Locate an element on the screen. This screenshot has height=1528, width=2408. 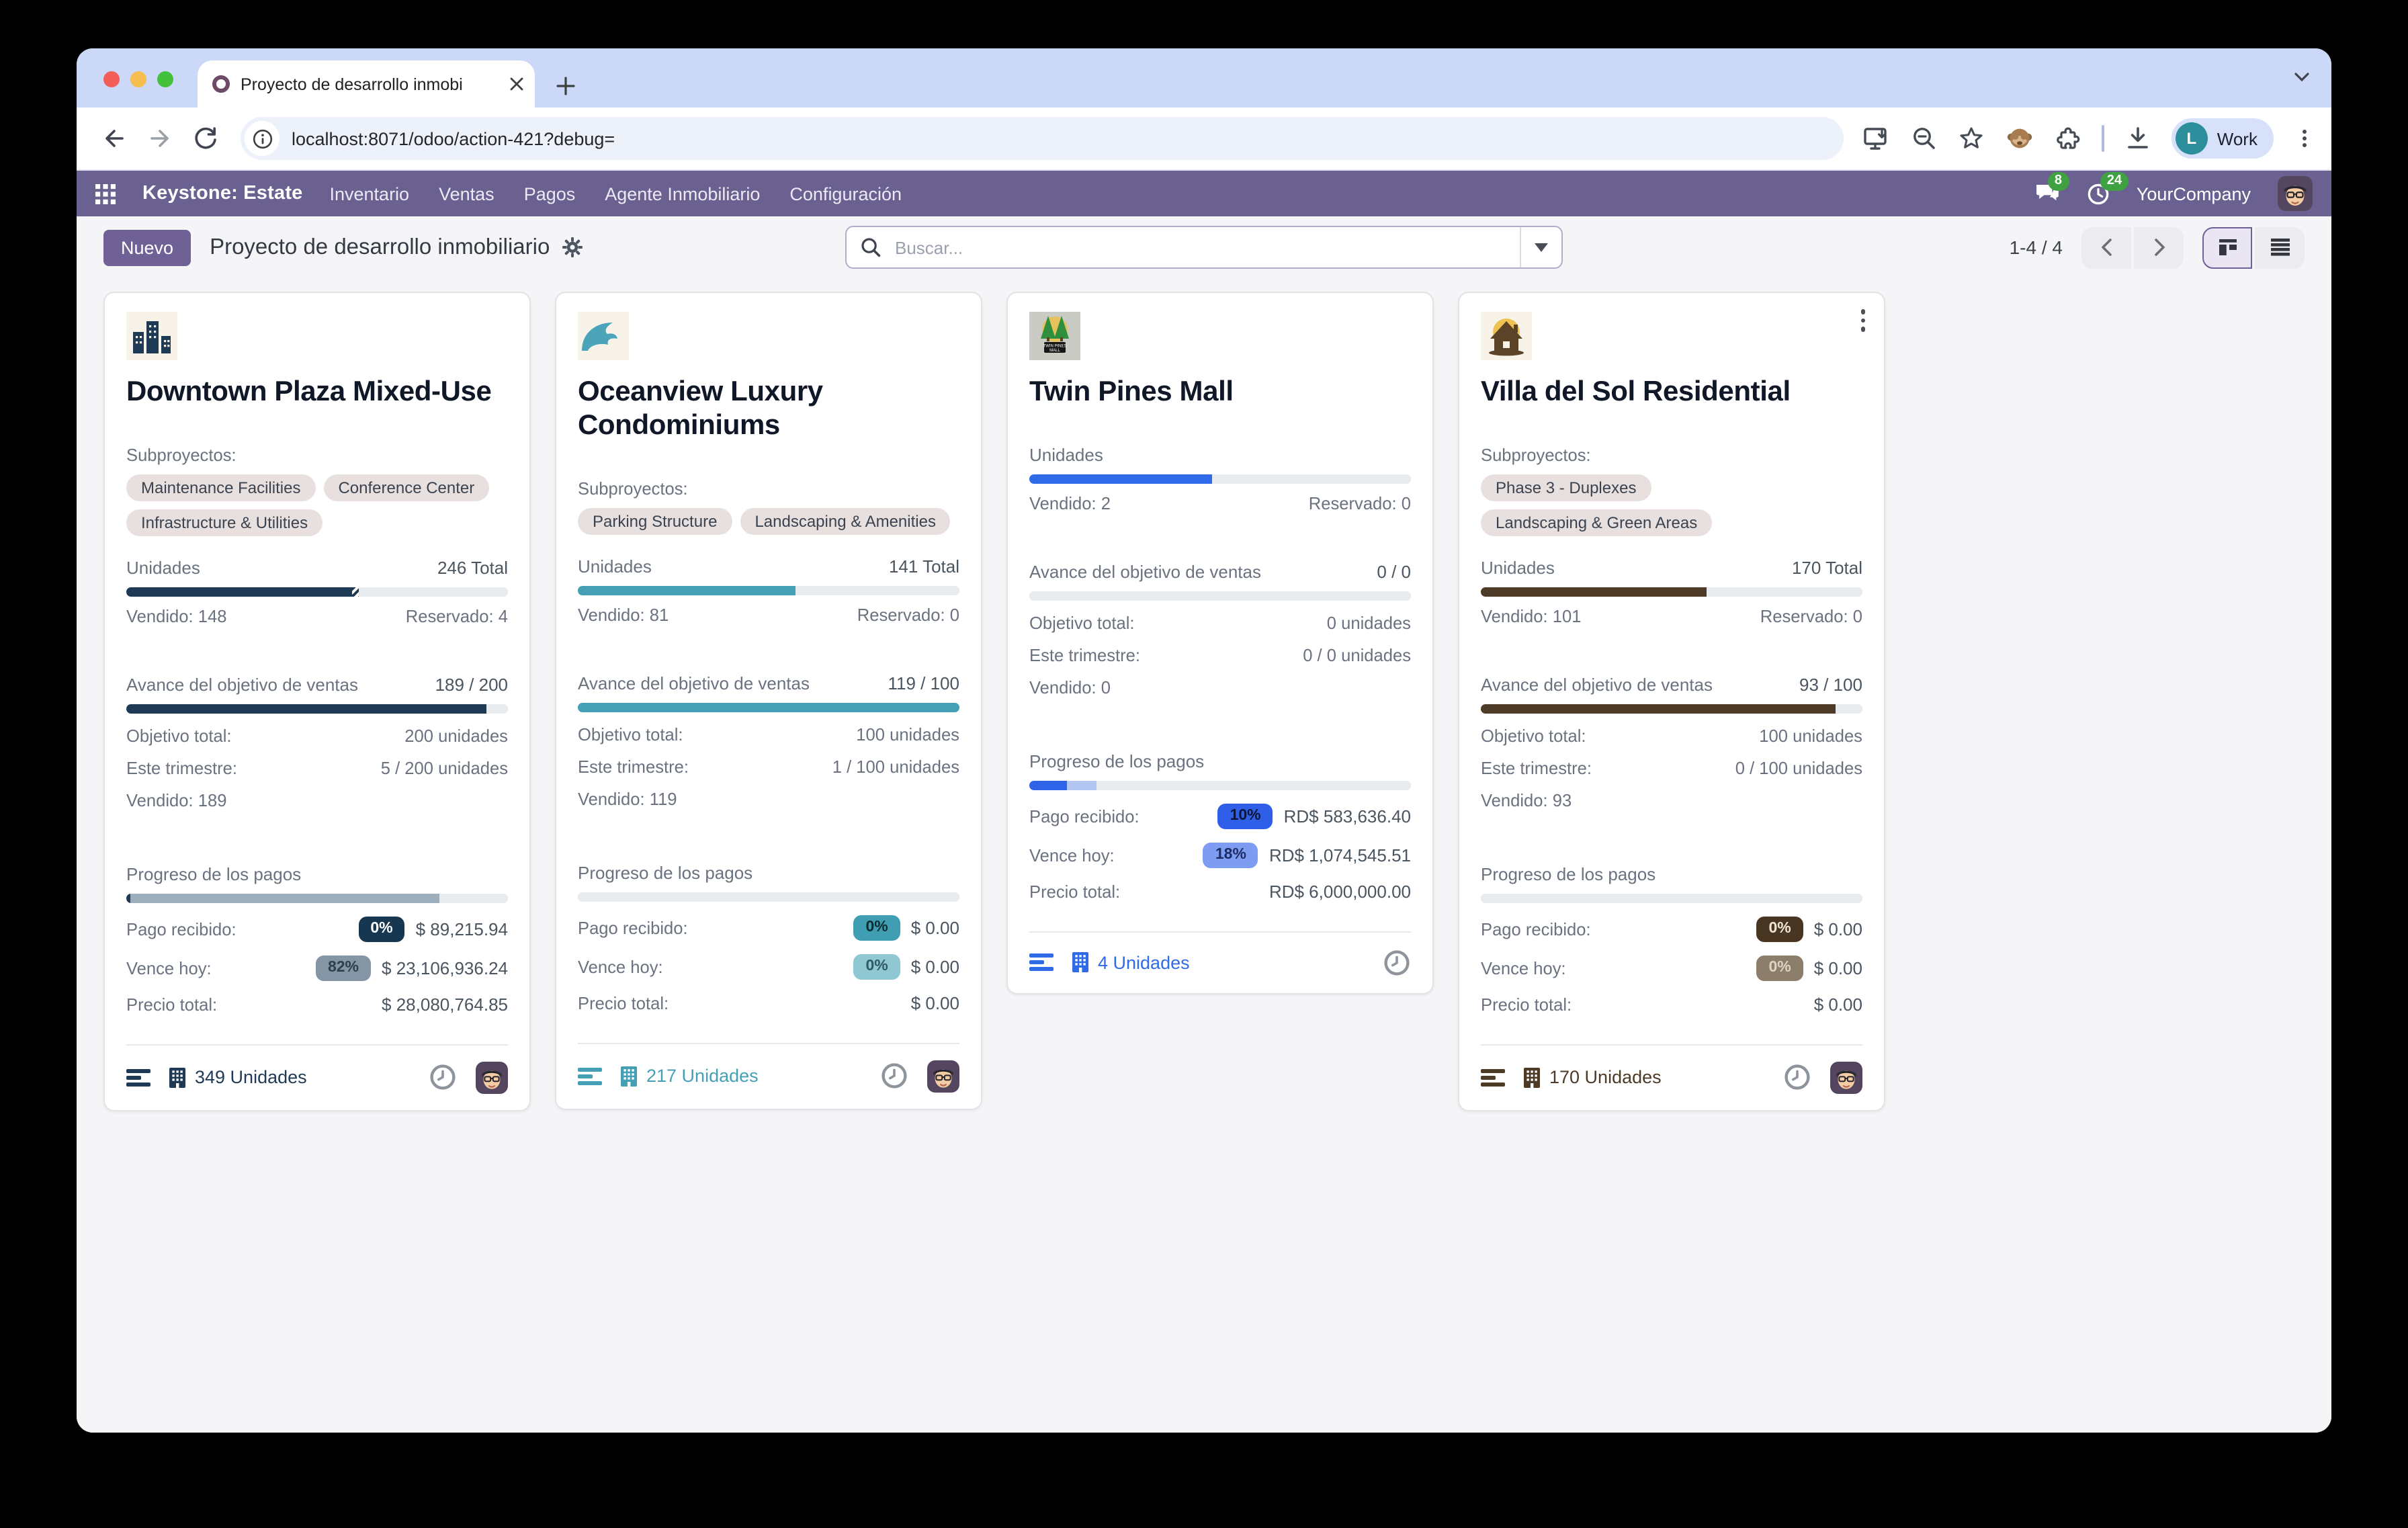
search-input is located at coordinates (1206, 248).